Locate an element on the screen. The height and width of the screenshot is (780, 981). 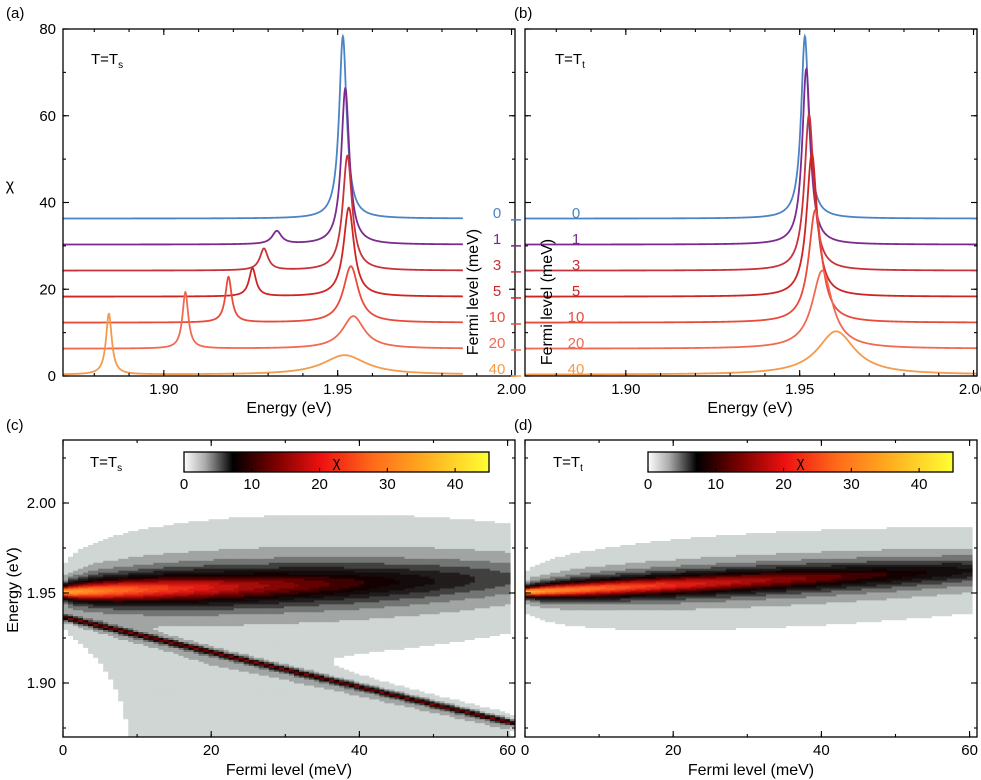
fermi-label-1: 1 is located at coordinates (576, 239).